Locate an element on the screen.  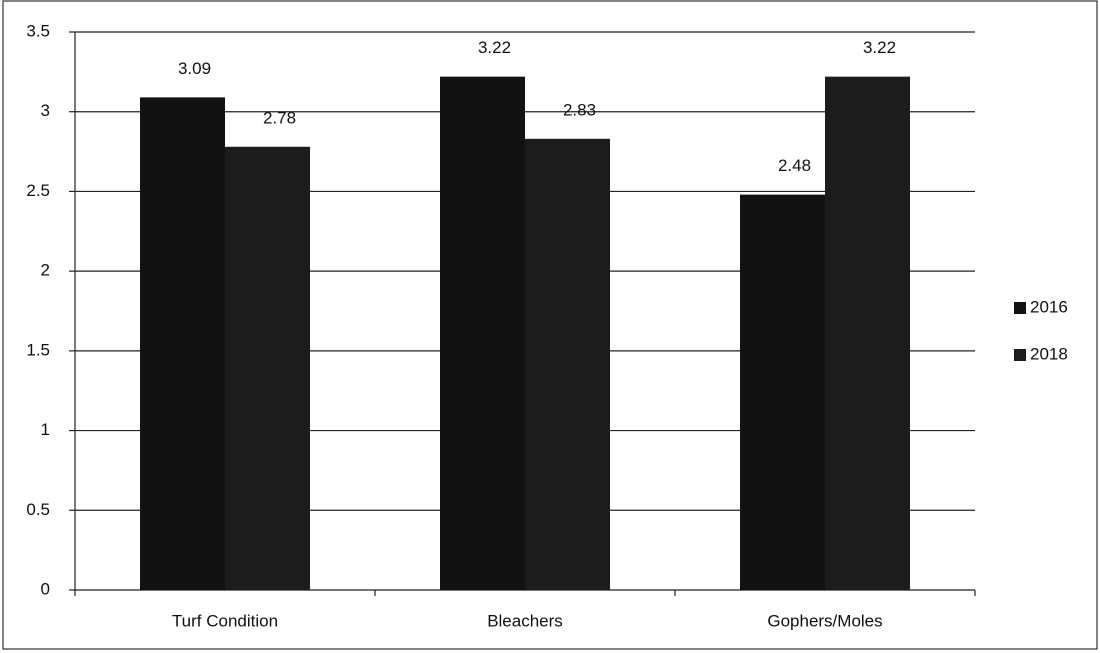
data-label: 2.83 is located at coordinates (579, 109).